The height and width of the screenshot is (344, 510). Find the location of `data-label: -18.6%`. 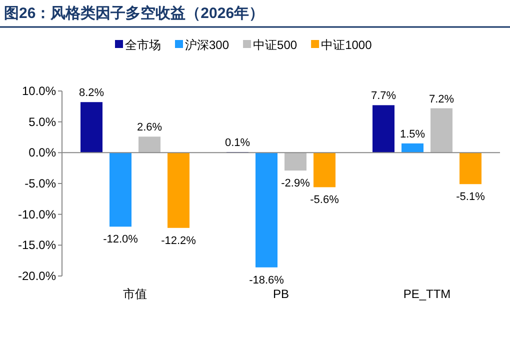

data-label: -18.6% is located at coordinates (266, 280).